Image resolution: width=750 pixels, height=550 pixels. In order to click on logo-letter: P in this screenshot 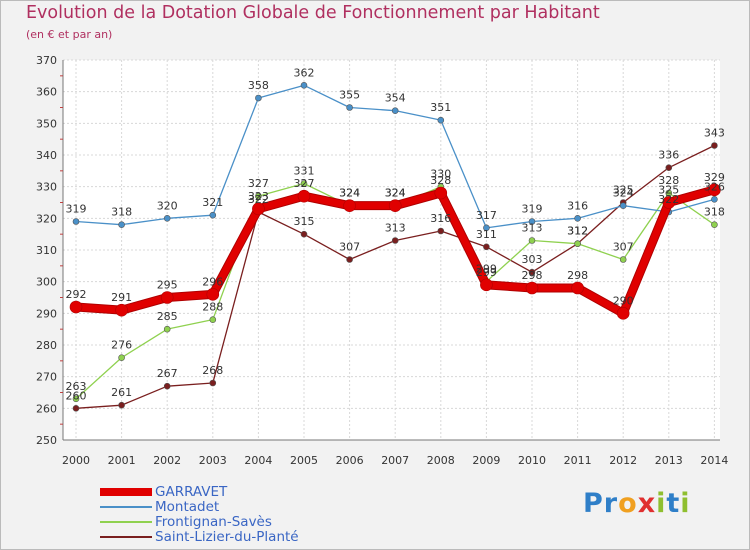, I will do `click(593, 503)`.